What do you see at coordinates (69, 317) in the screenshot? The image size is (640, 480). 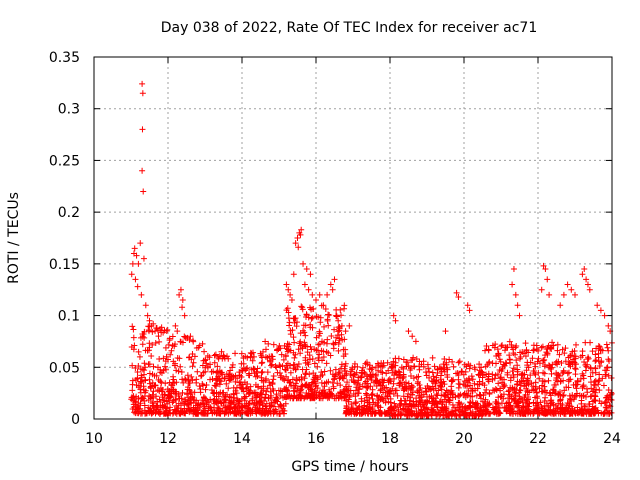 I see `y-tick-label: 0.1` at bounding box center [69, 317].